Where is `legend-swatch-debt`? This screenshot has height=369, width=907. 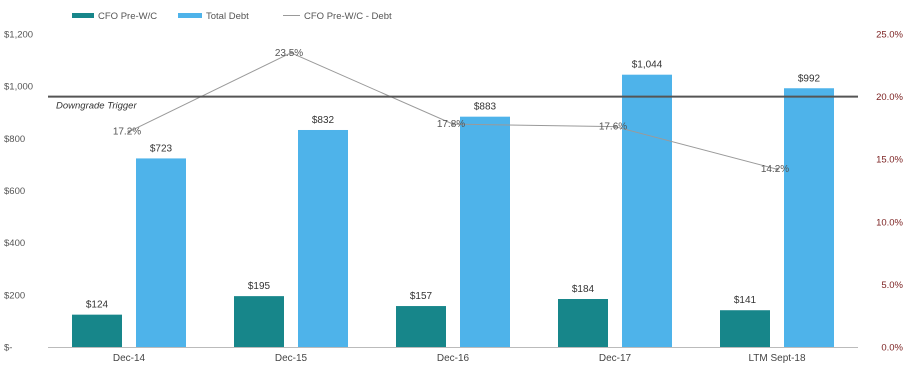 legend-swatch-debt is located at coordinates (190, 15).